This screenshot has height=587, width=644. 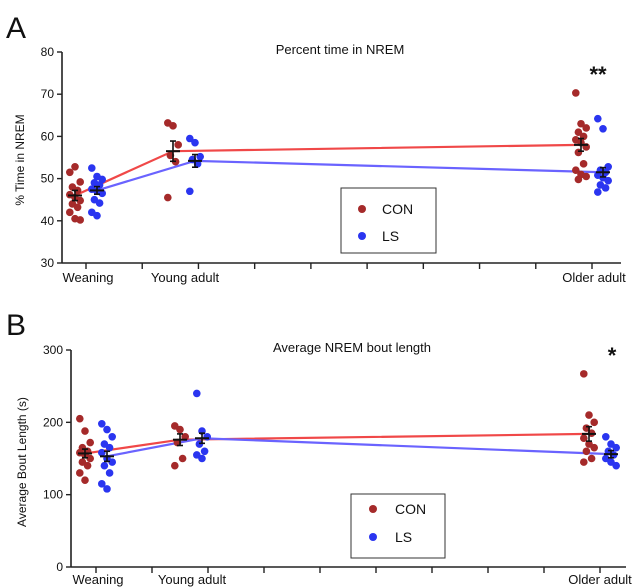 What do you see at coordinates (16, 28) in the screenshot?
I see `panel-label-a: A` at bounding box center [16, 28].